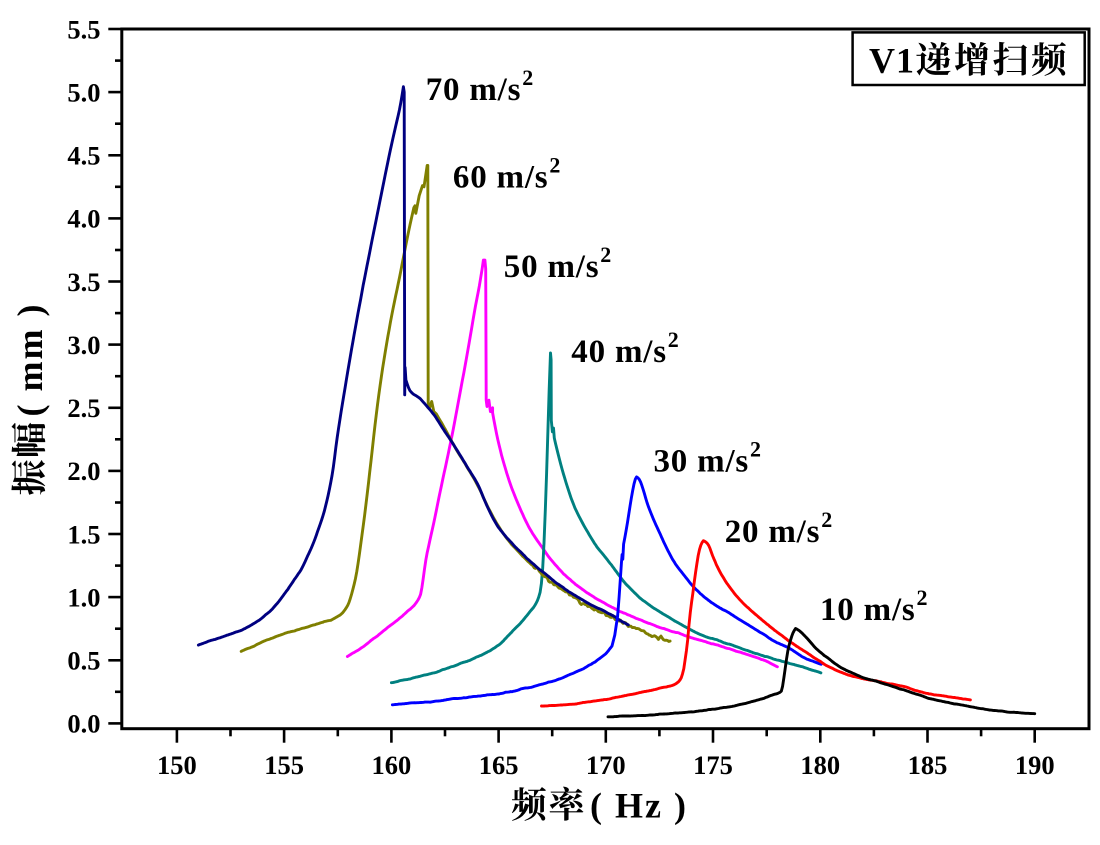 This screenshot has width=1100, height=845. I want to click on svg-text: 1.0, so click(83, 597).